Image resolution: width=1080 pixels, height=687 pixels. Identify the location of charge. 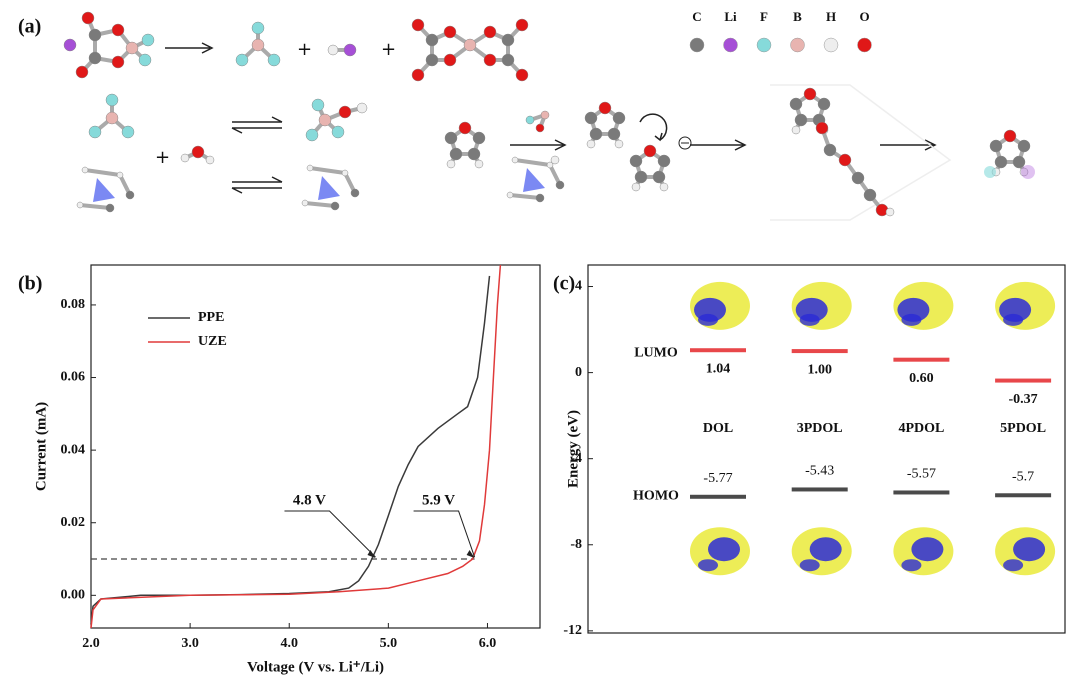
(685, 143).